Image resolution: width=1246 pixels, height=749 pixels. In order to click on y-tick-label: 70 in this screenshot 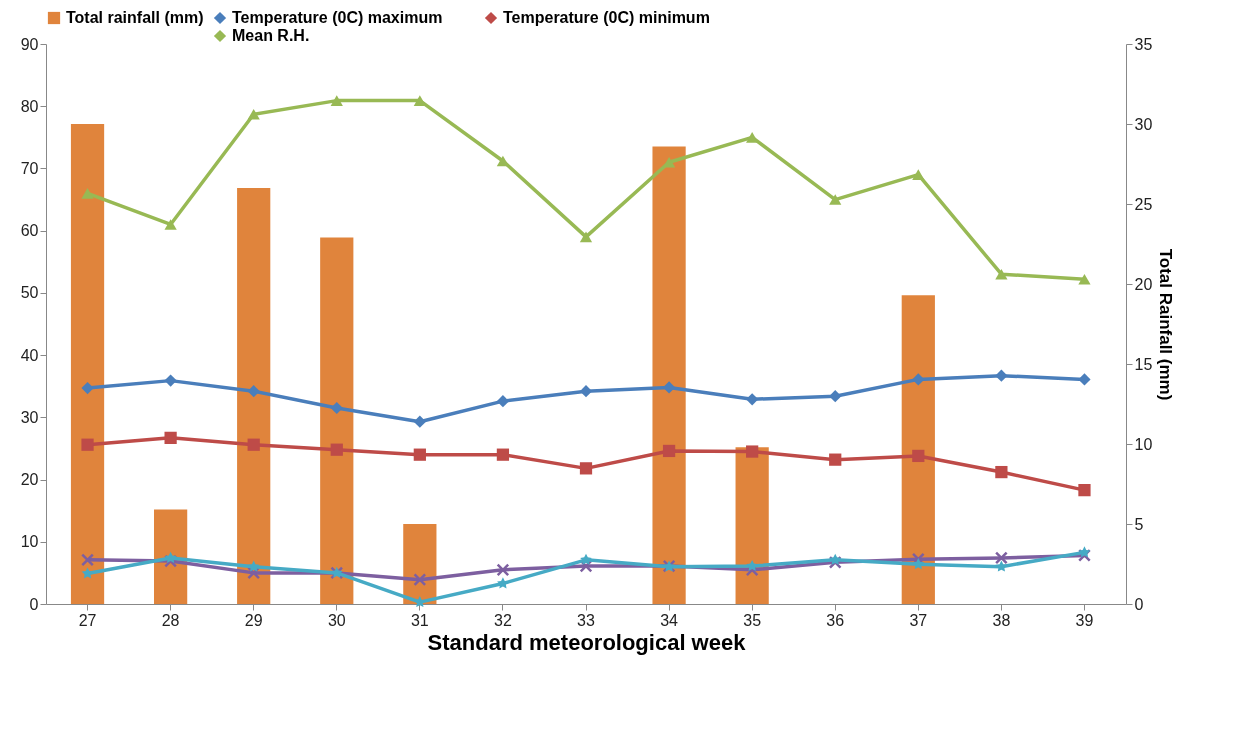, I will do `click(29, 168)`.